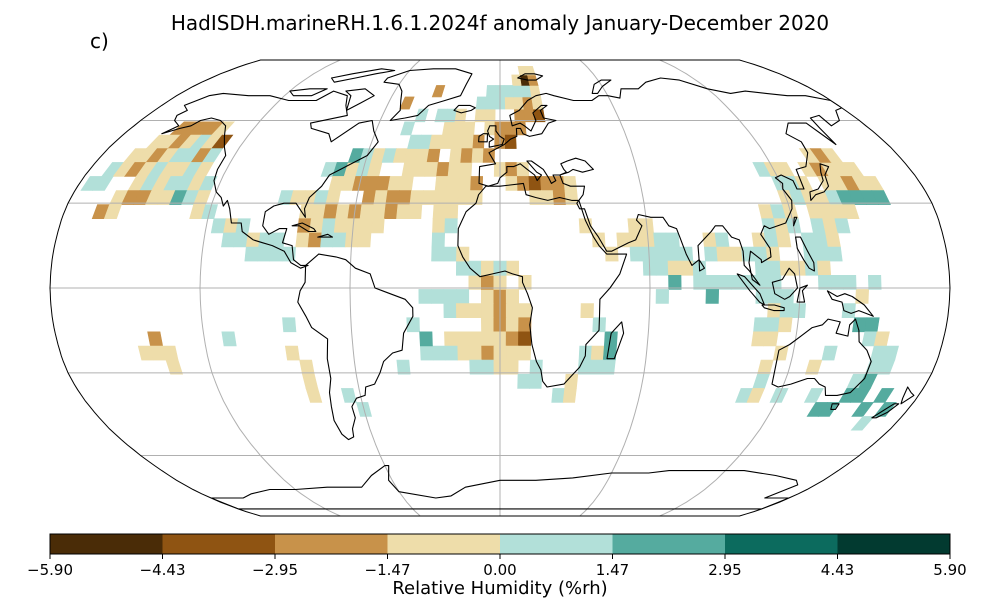 The height and width of the screenshot is (600, 1000). Describe the element at coordinates (601, 86) in the screenshot. I see `coastline-novaya-zemlya` at that location.